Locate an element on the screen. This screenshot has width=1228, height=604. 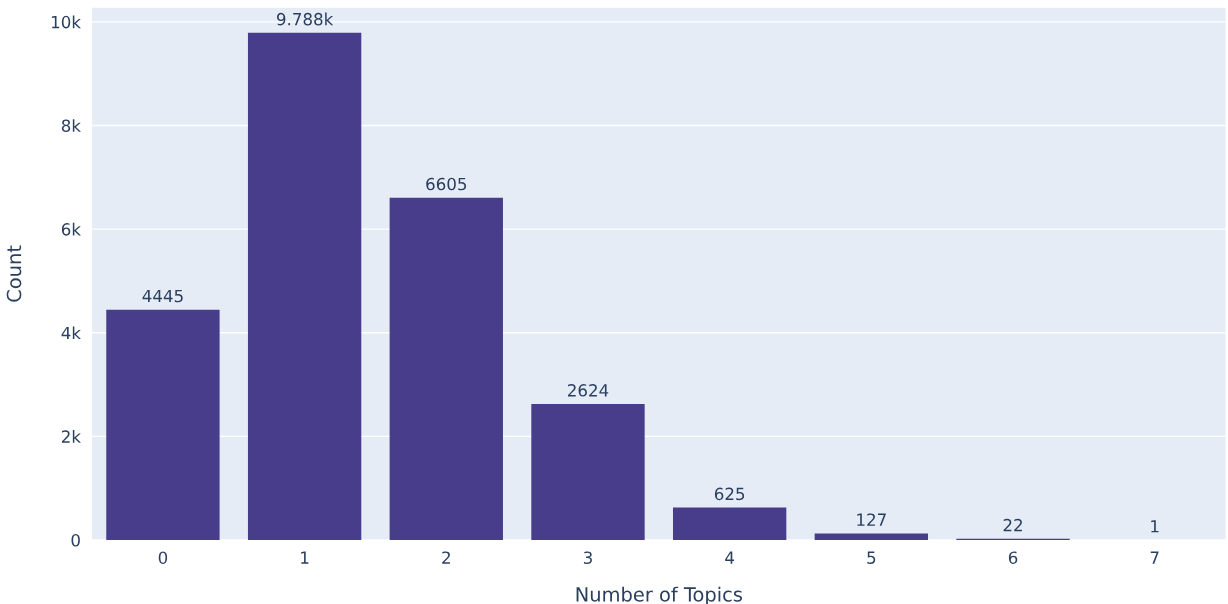
x-tick-label: 1 is located at coordinates (305, 557).